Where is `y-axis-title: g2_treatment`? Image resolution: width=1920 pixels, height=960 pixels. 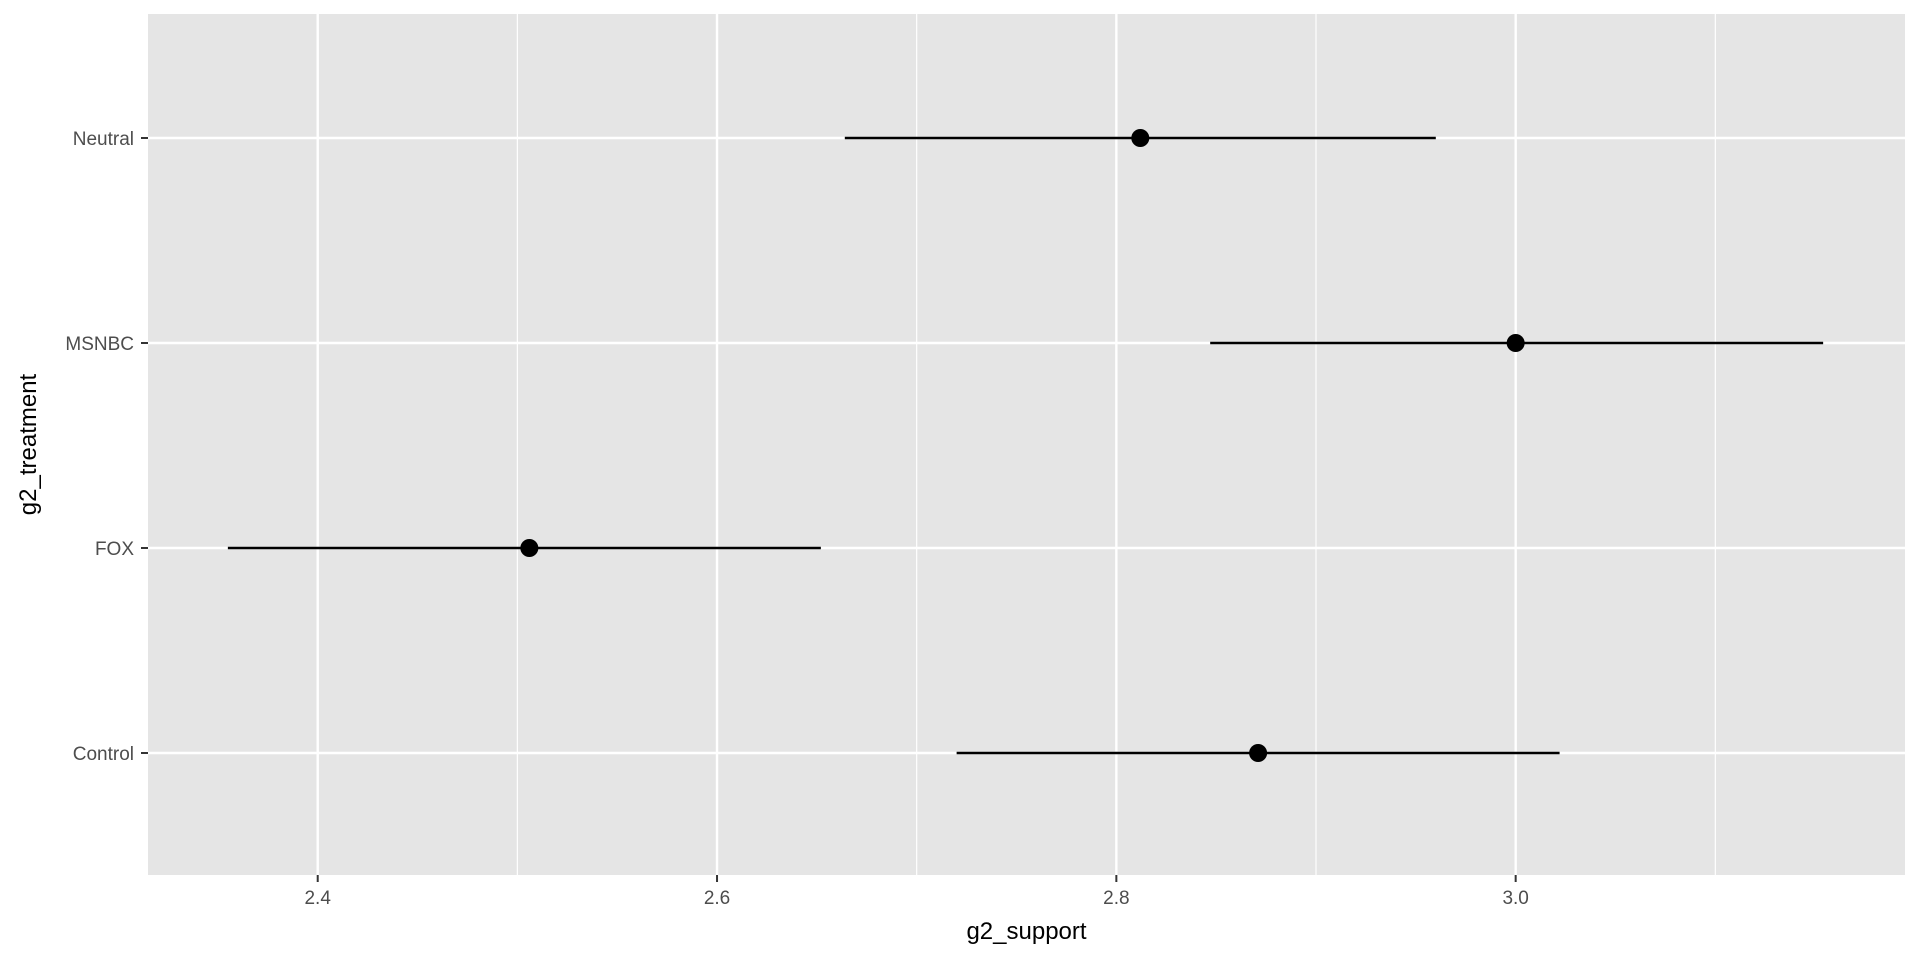
y-axis-title: g2_treatment is located at coordinates (28, 444).